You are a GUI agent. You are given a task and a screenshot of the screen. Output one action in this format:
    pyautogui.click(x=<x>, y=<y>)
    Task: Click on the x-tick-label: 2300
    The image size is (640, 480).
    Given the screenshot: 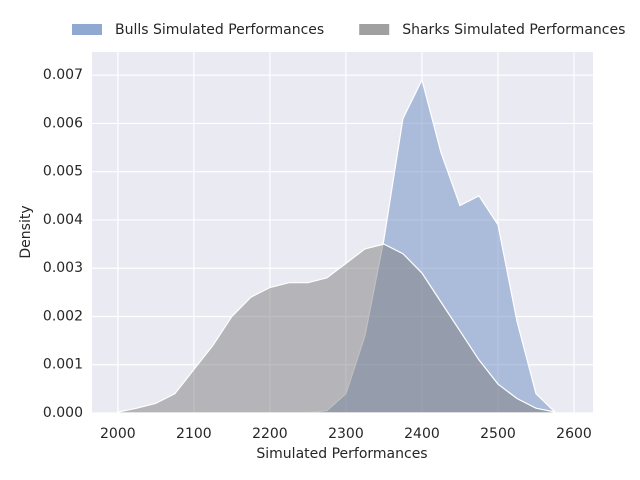 What is the action you would take?
    pyautogui.click(x=346, y=434)
    